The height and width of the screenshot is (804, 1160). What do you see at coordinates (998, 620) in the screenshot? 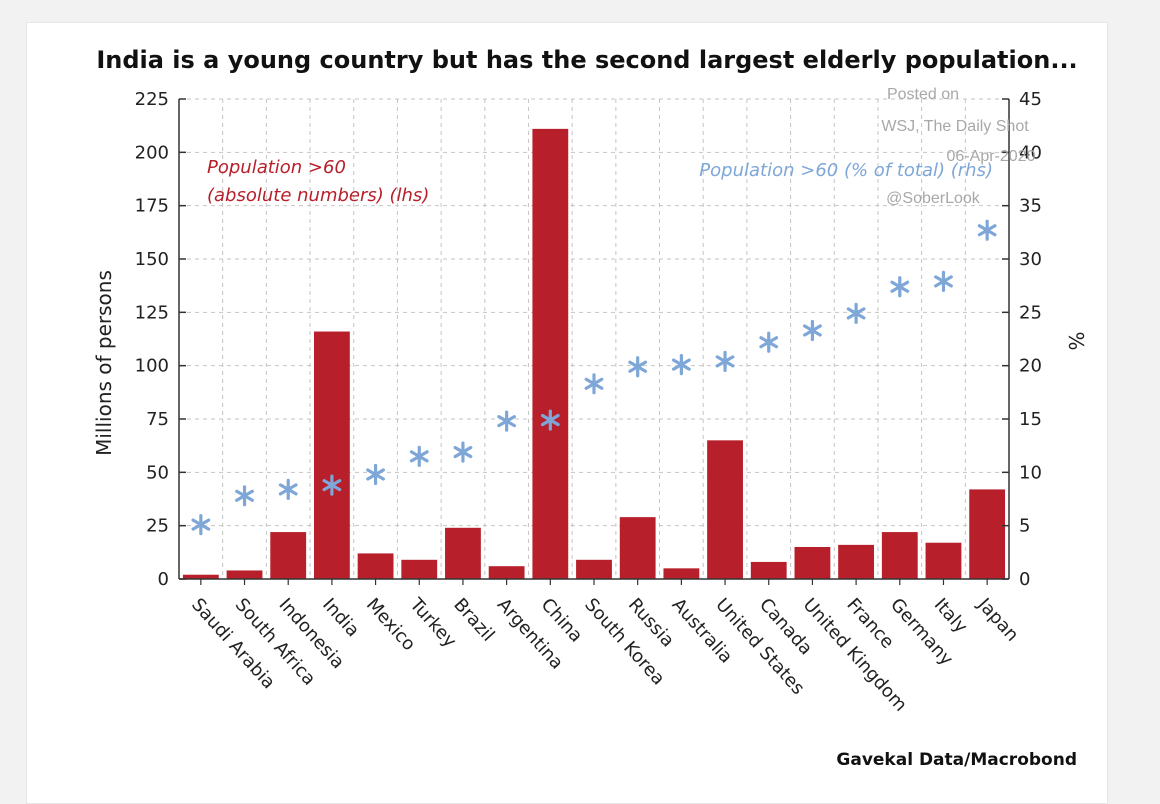
I see `category-label: Japan` at bounding box center [998, 620].